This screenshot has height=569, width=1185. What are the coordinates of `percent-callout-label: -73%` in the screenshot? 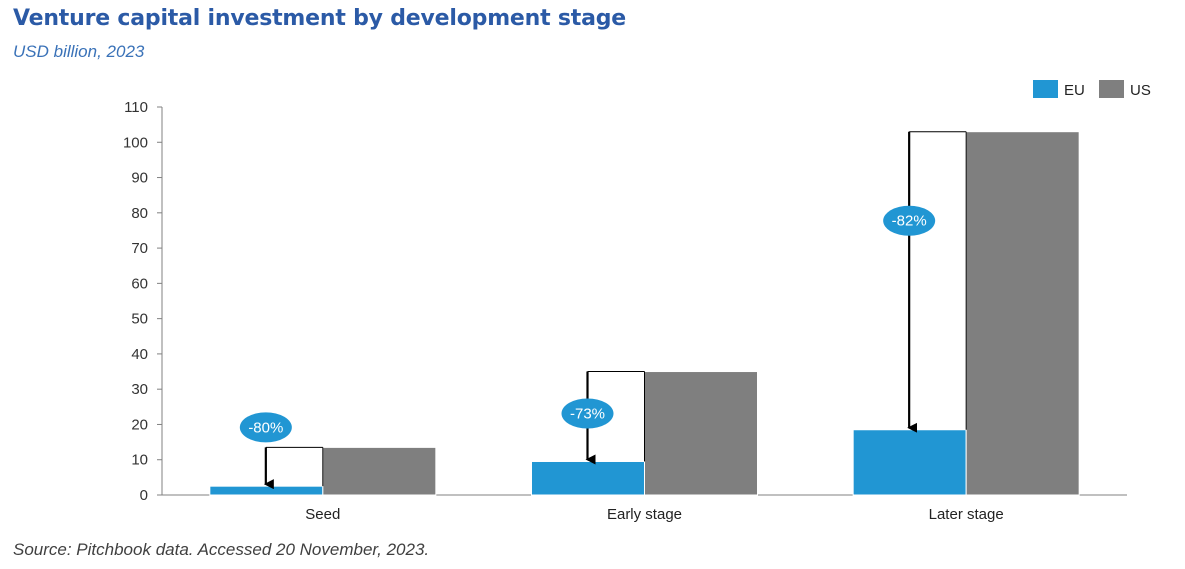 It's located at (587, 414).